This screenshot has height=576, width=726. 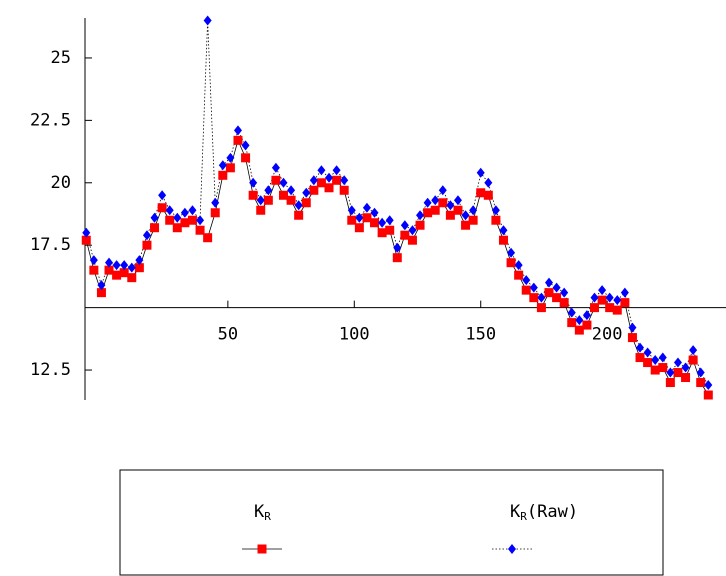 What do you see at coordinates (61, 183) in the screenshot?
I see `y-tick-label: 20` at bounding box center [61, 183].